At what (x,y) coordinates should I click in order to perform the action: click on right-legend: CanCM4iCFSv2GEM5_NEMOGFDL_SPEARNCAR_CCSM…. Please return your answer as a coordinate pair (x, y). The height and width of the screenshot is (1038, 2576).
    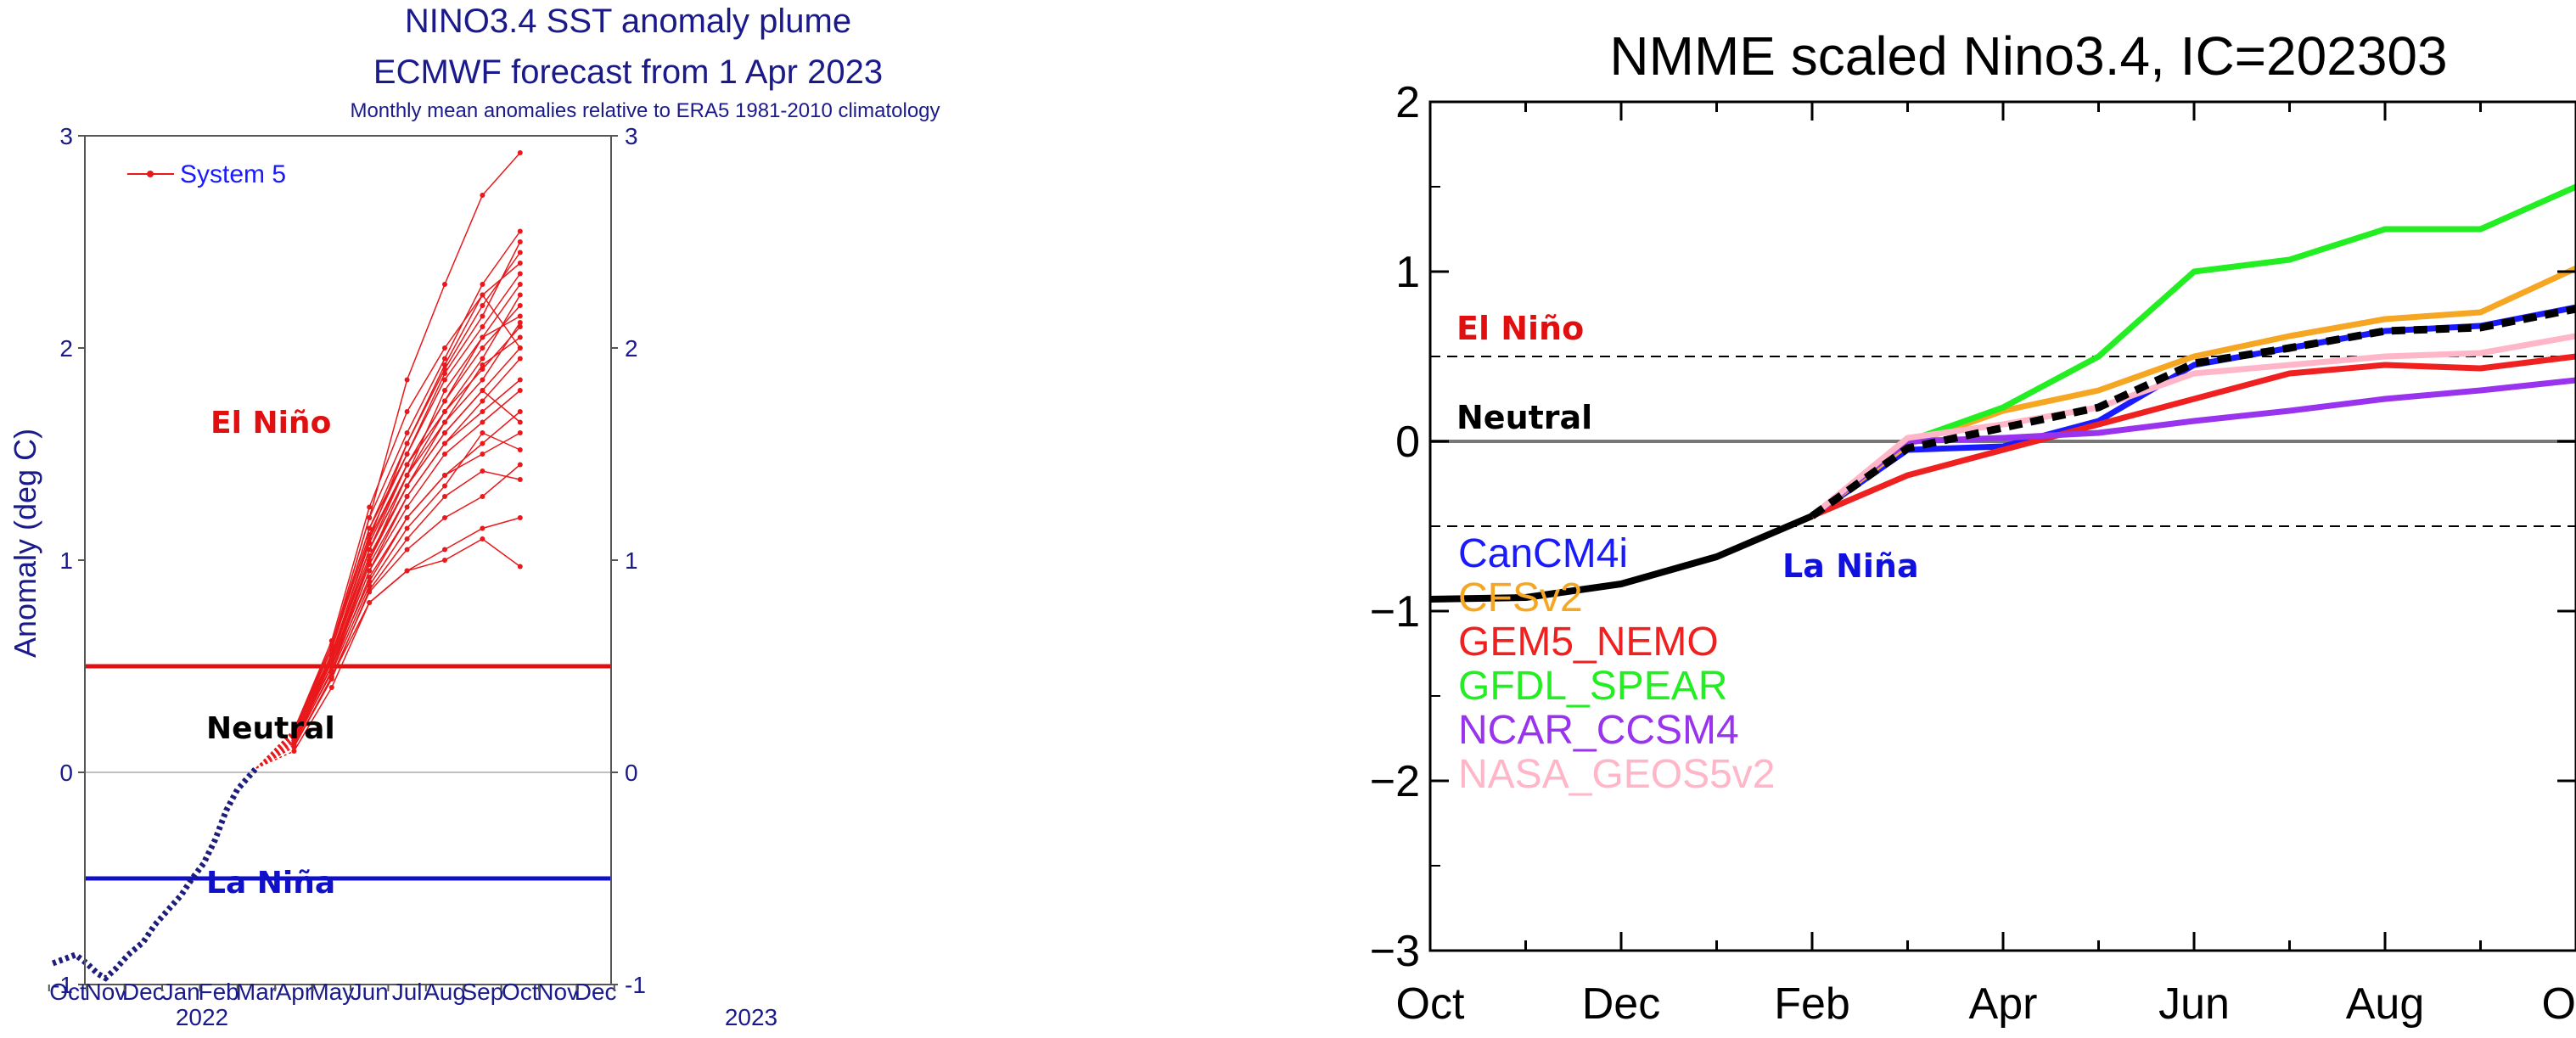
    Looking at the image, I should click on (1617, 664).